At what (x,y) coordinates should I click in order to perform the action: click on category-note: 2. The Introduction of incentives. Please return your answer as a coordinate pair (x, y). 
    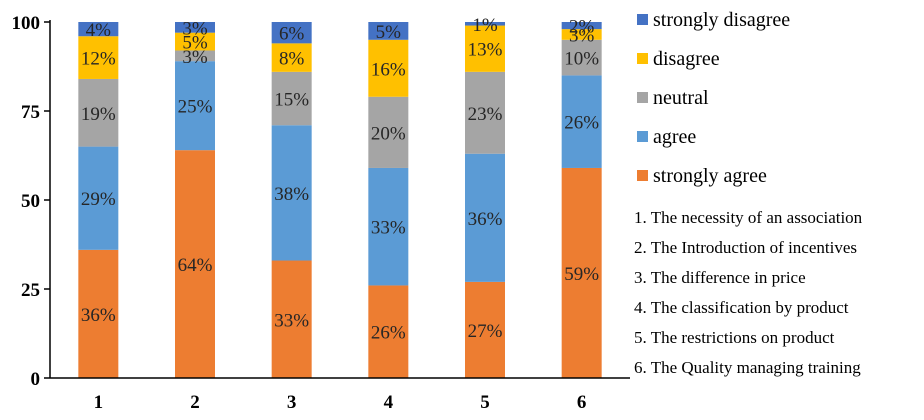
    Looking at the image, I should click on (745, 247).